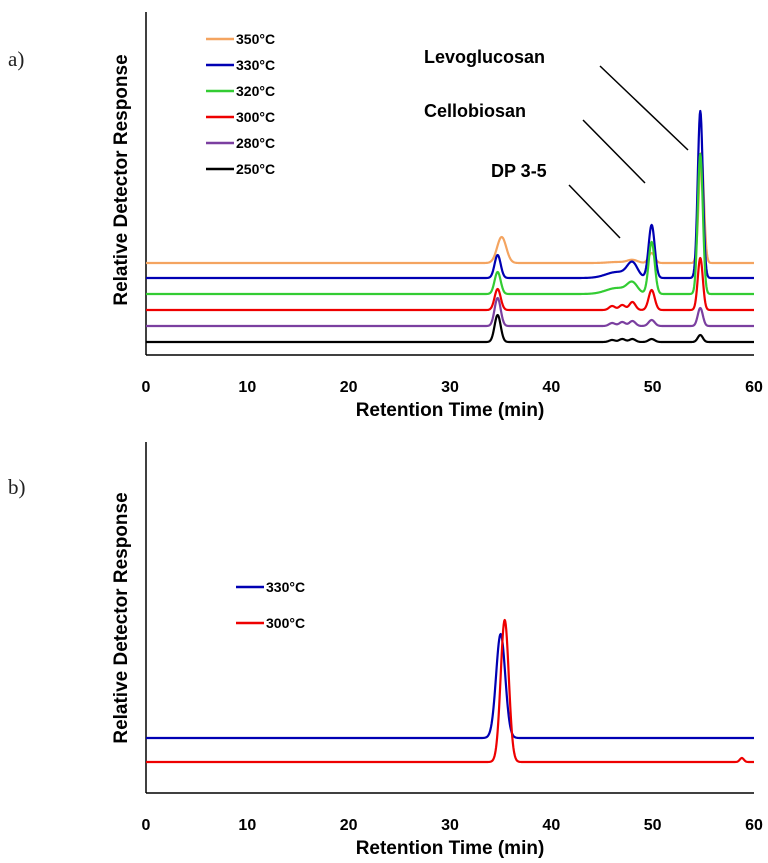 This screenshot has height=863, width=768. Describe the element at coordinates (16, 59) in the screenshot. I see `panel-a-label: a)` at that location.